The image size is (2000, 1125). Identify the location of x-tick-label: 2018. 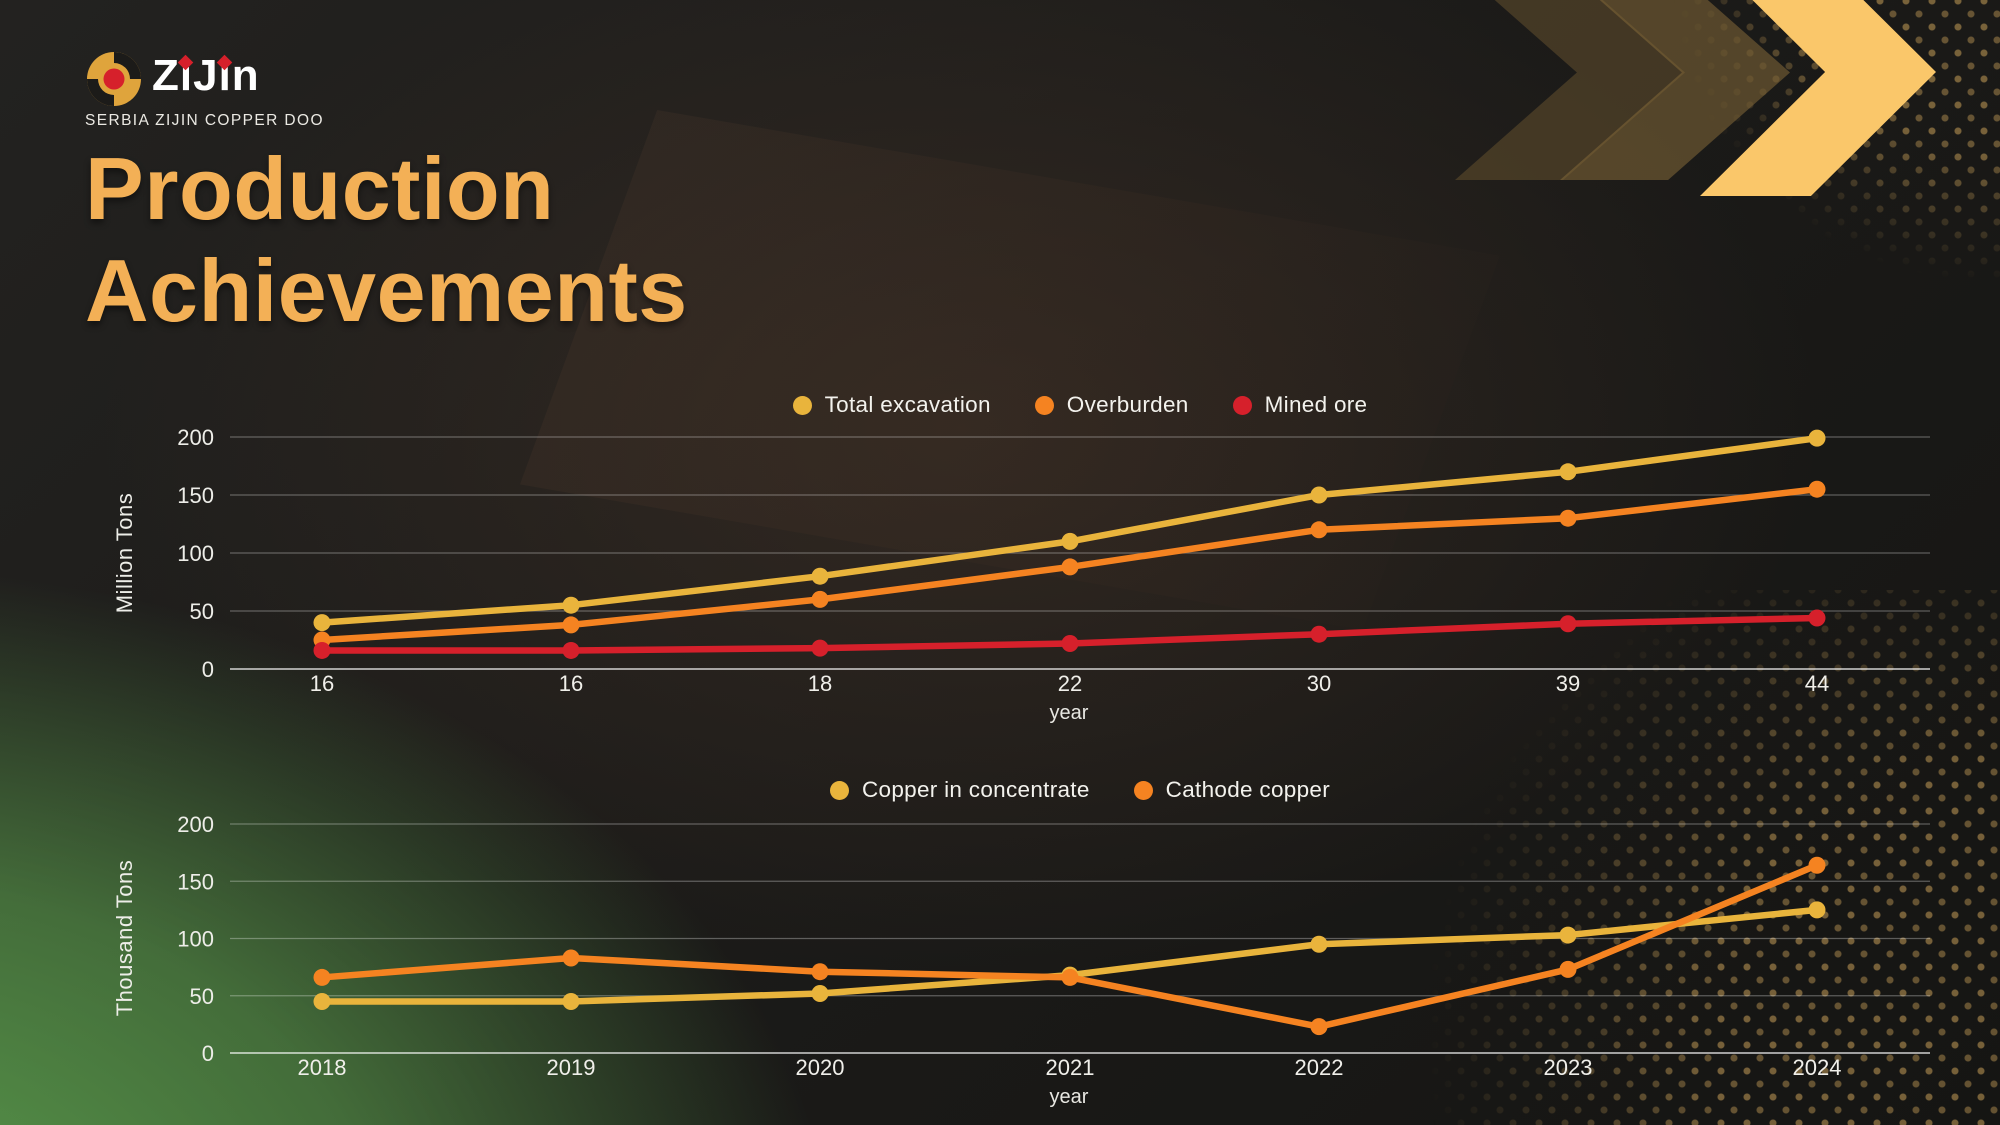
(322, 1067).